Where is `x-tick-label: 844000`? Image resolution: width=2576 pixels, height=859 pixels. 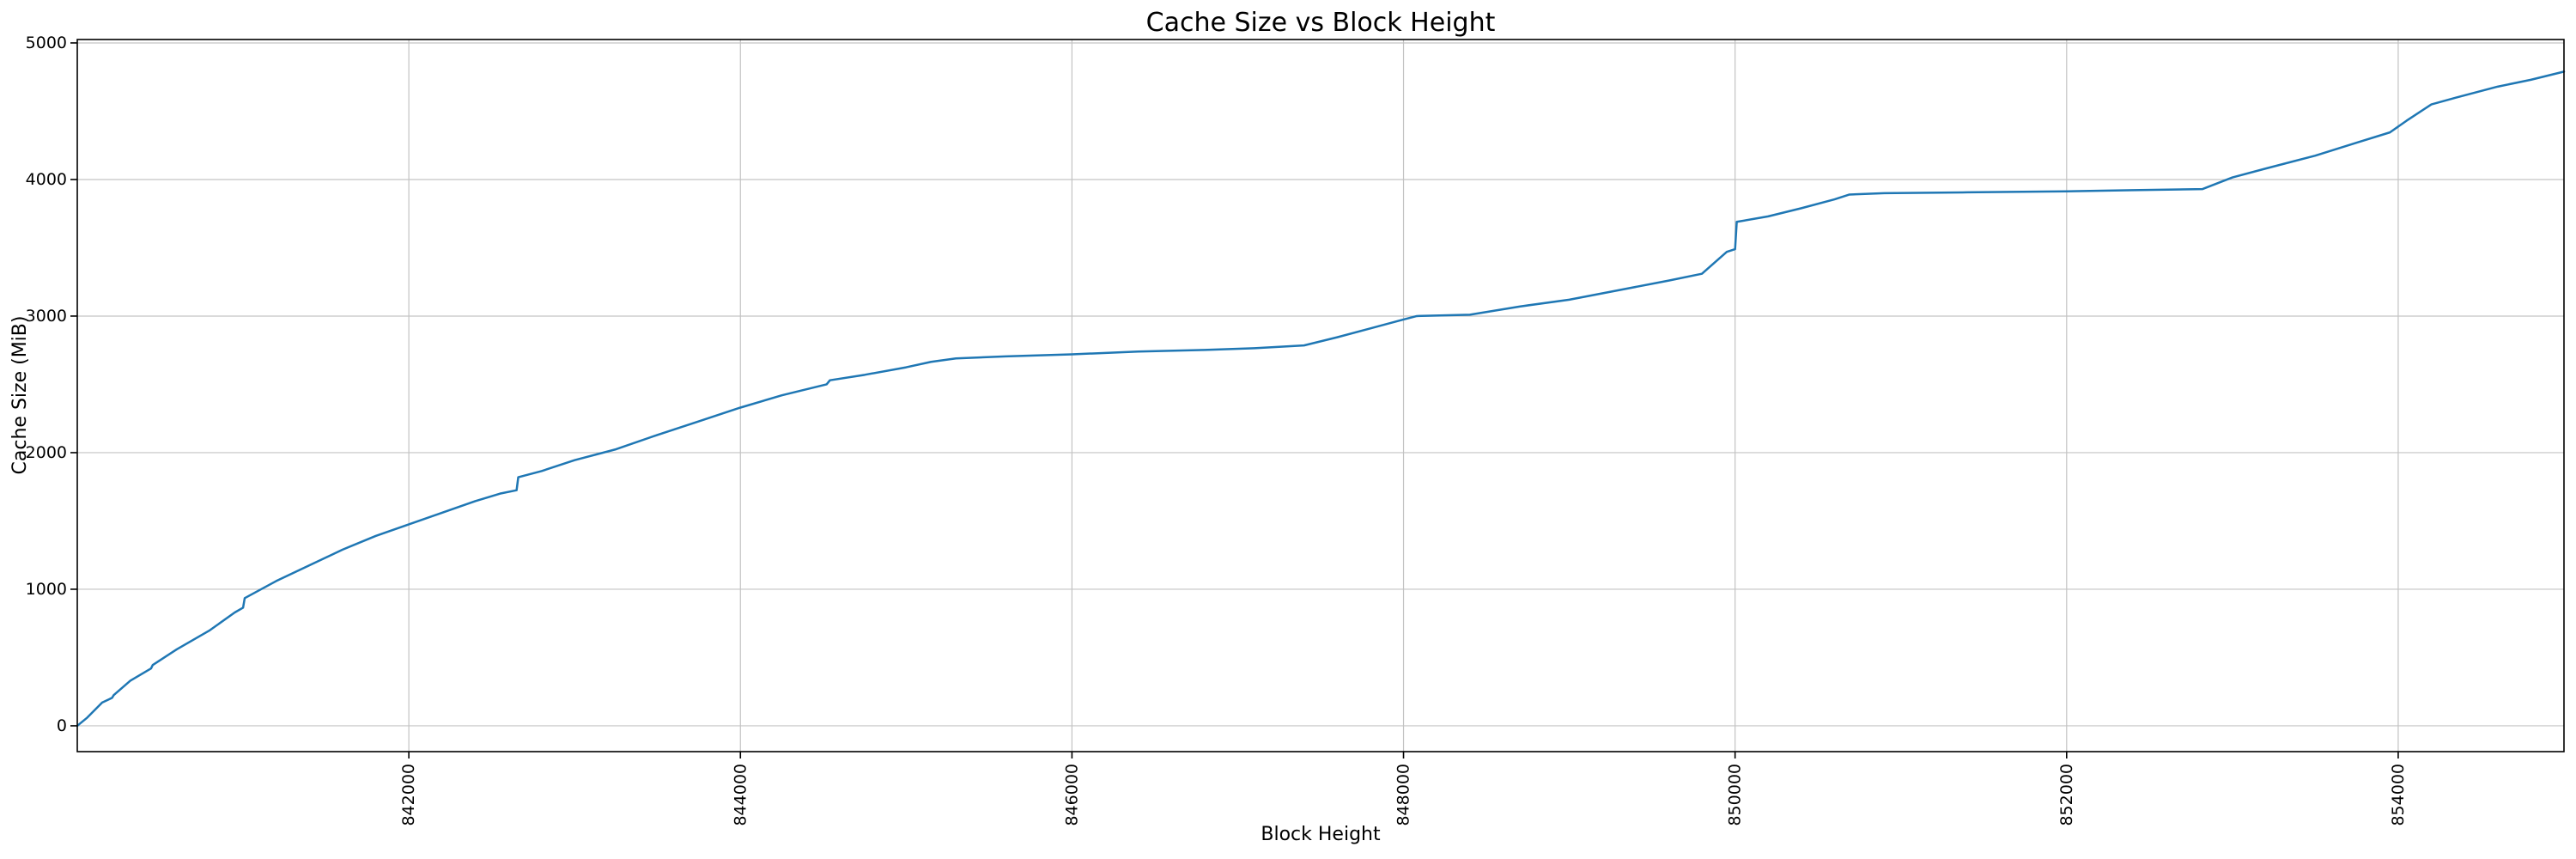 x-tick-label: 844000 is located at coordinates (740, 795).